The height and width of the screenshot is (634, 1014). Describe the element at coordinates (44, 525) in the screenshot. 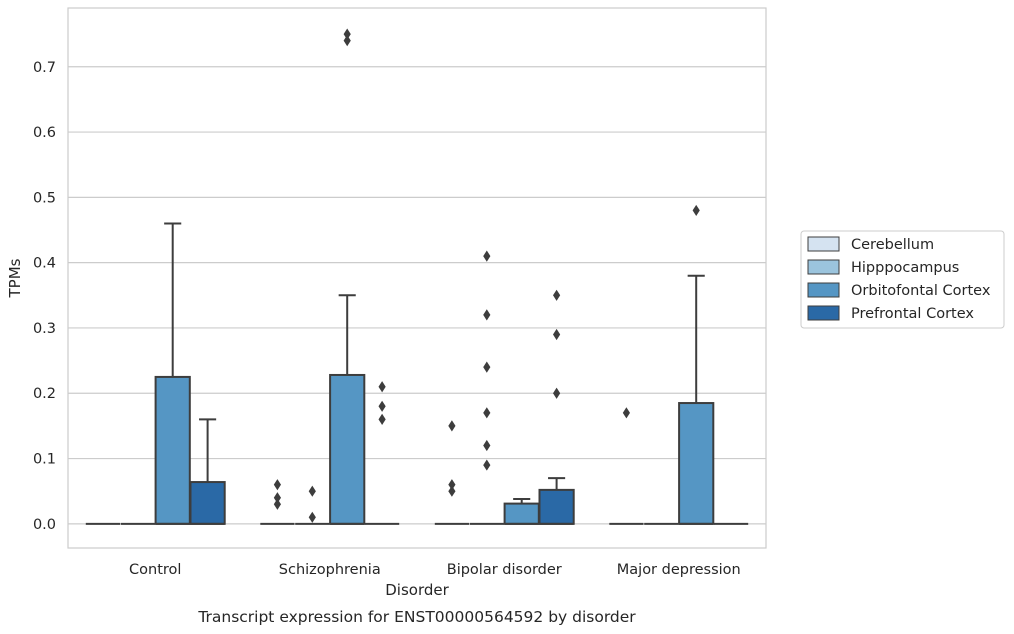

I see `y-tick-label: 0.0` at that location.